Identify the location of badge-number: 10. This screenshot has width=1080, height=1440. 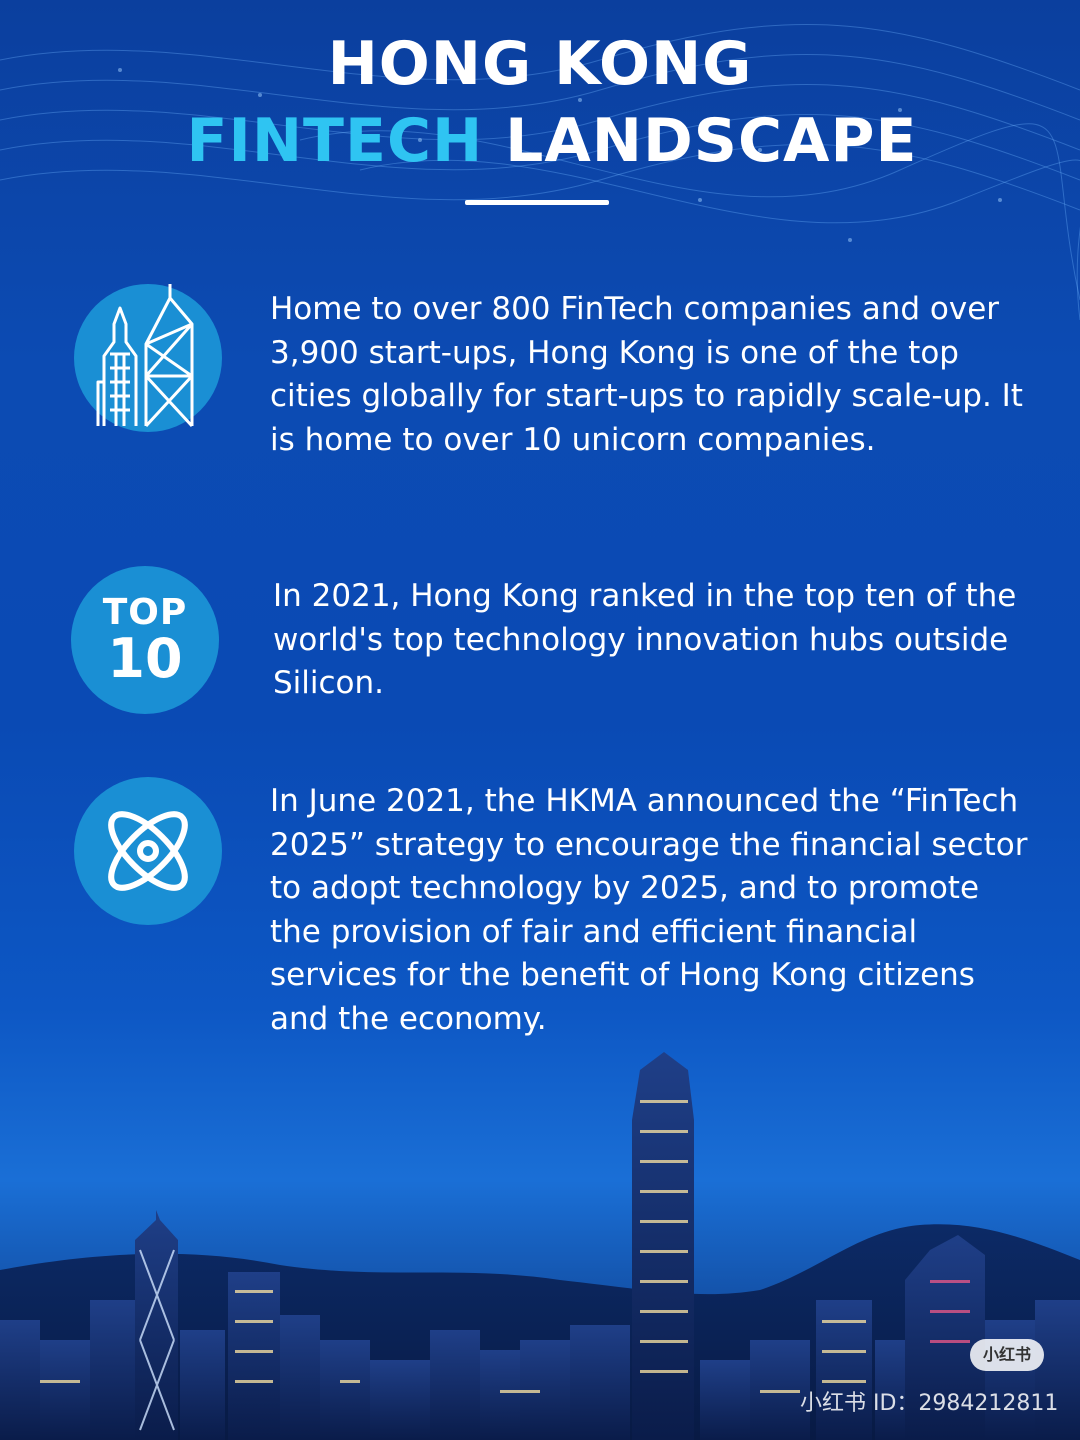
(145, 658).